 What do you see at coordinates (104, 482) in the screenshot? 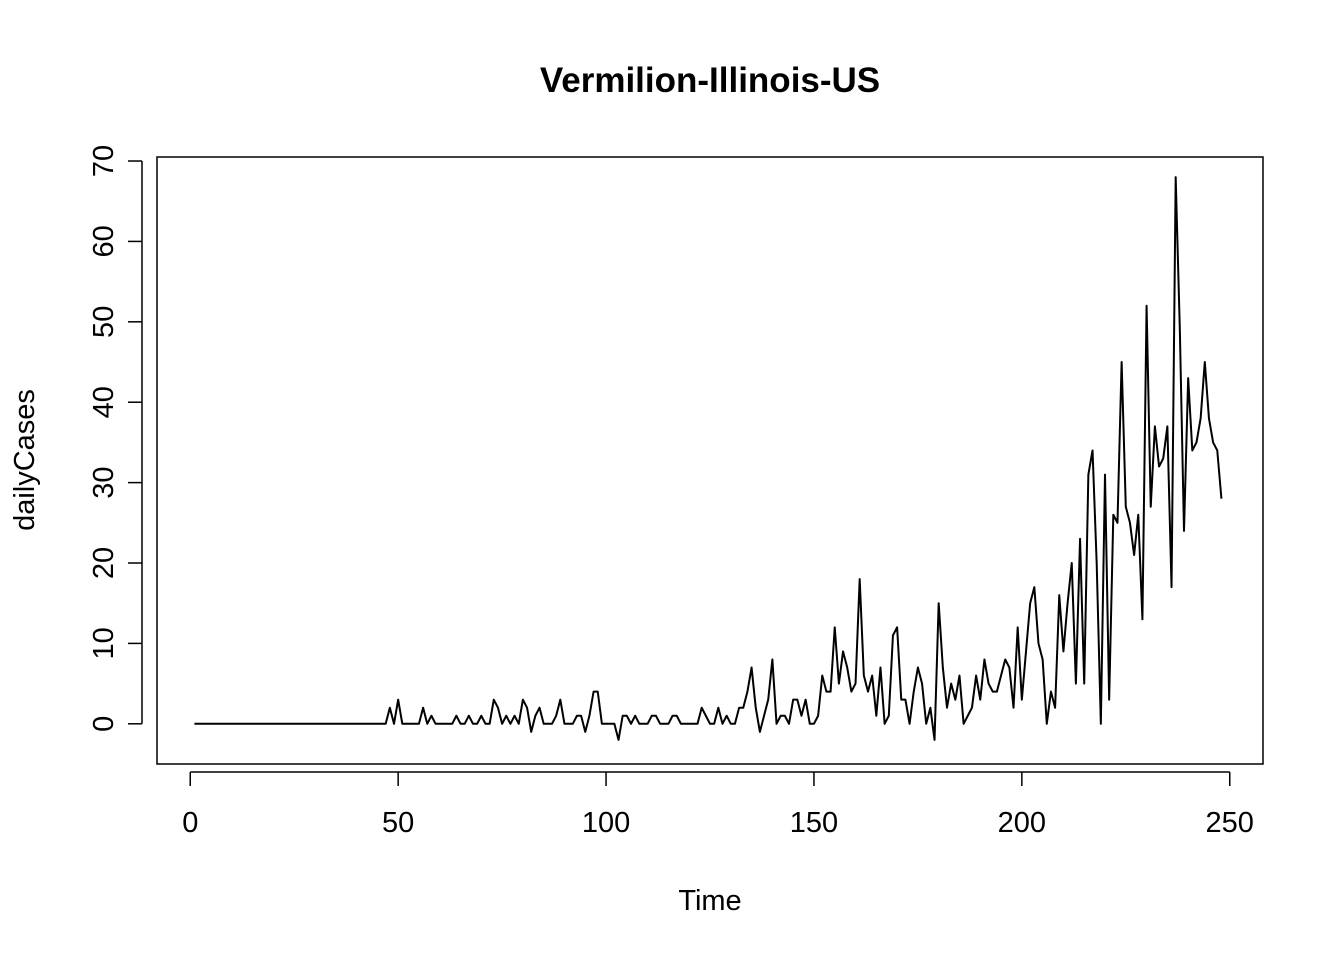
I see `y-tick-label: 30` at bounding box center [104, 482].